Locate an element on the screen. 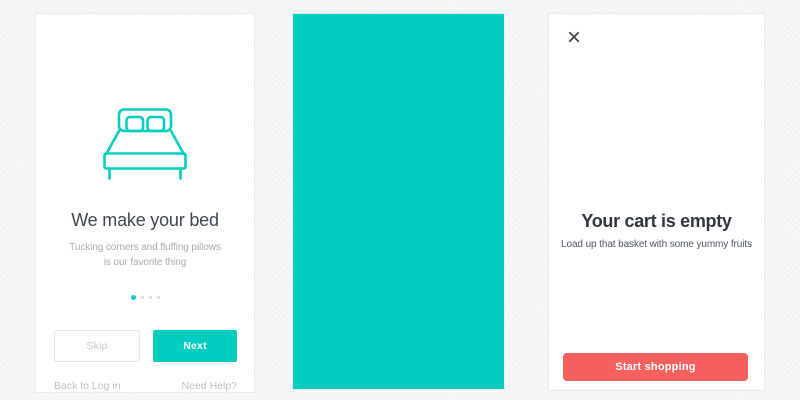 Image resolution: width=800 pixels, height=400 pixels. cart-title: Your cart is empty is located at coordinates (656, 221).